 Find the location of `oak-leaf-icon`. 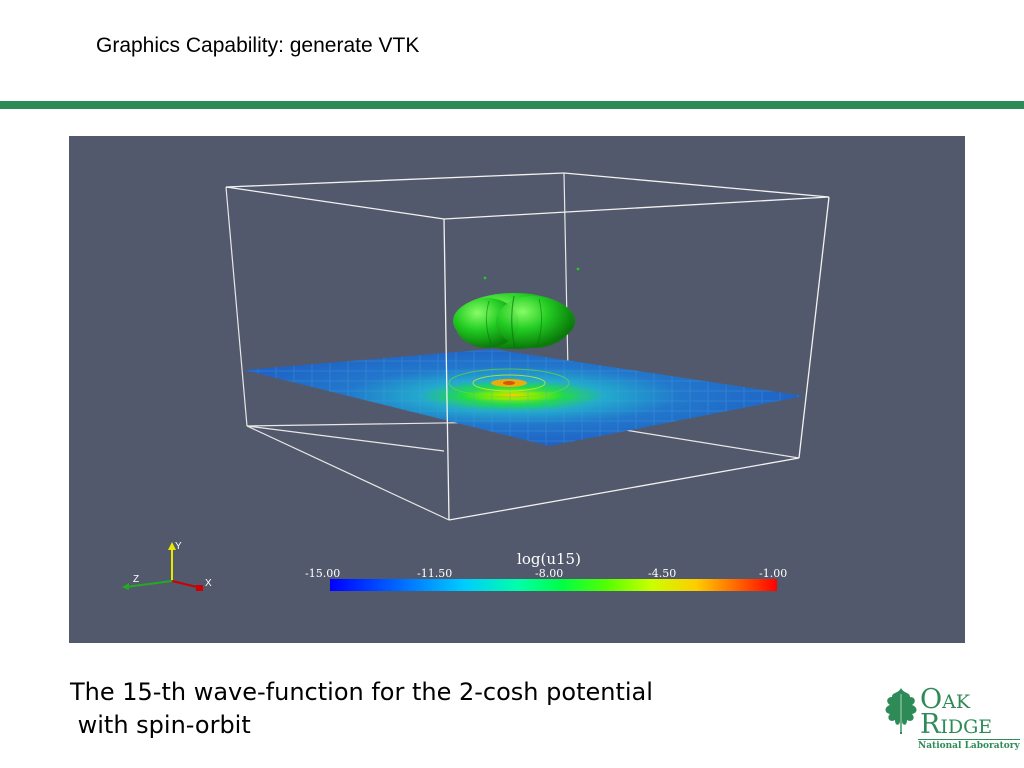

oak-leaf-icon is located at coordinates (901, 711).